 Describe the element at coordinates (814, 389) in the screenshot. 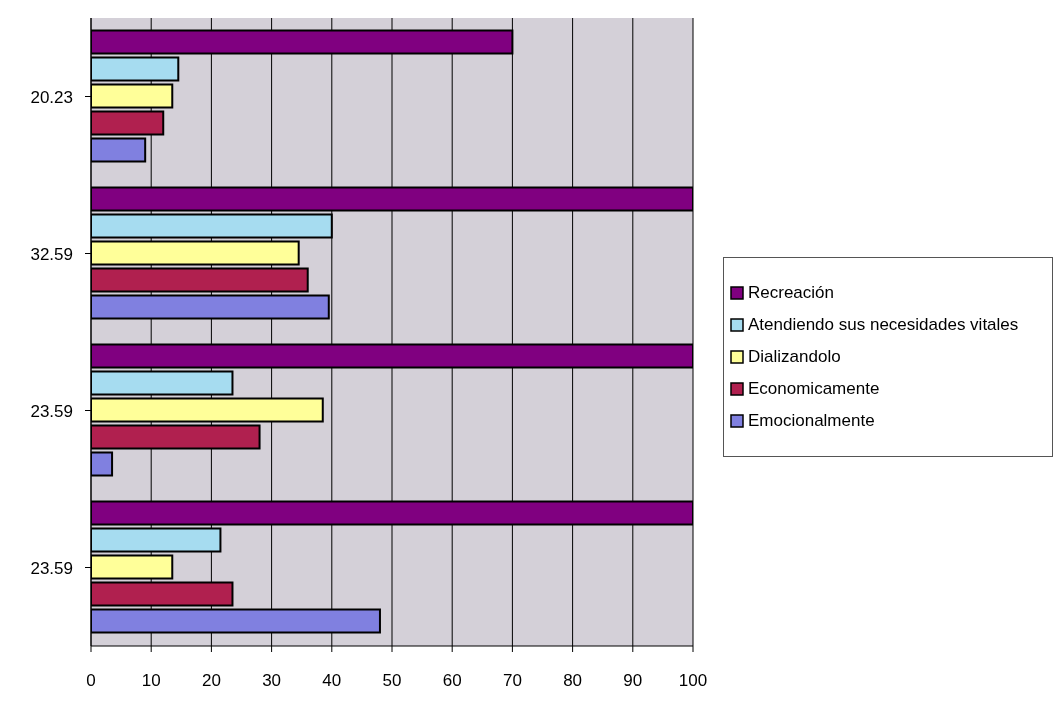

I see `legend-label: Economicamente` at that location.